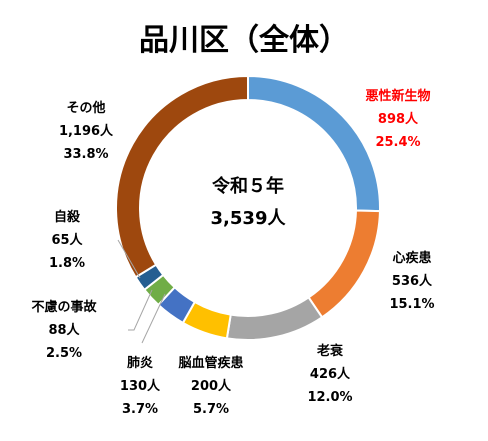  Describe the element at coordinates (211, 409) in the screenshot. I see `slice-percent-label: 5.7%` at that location.